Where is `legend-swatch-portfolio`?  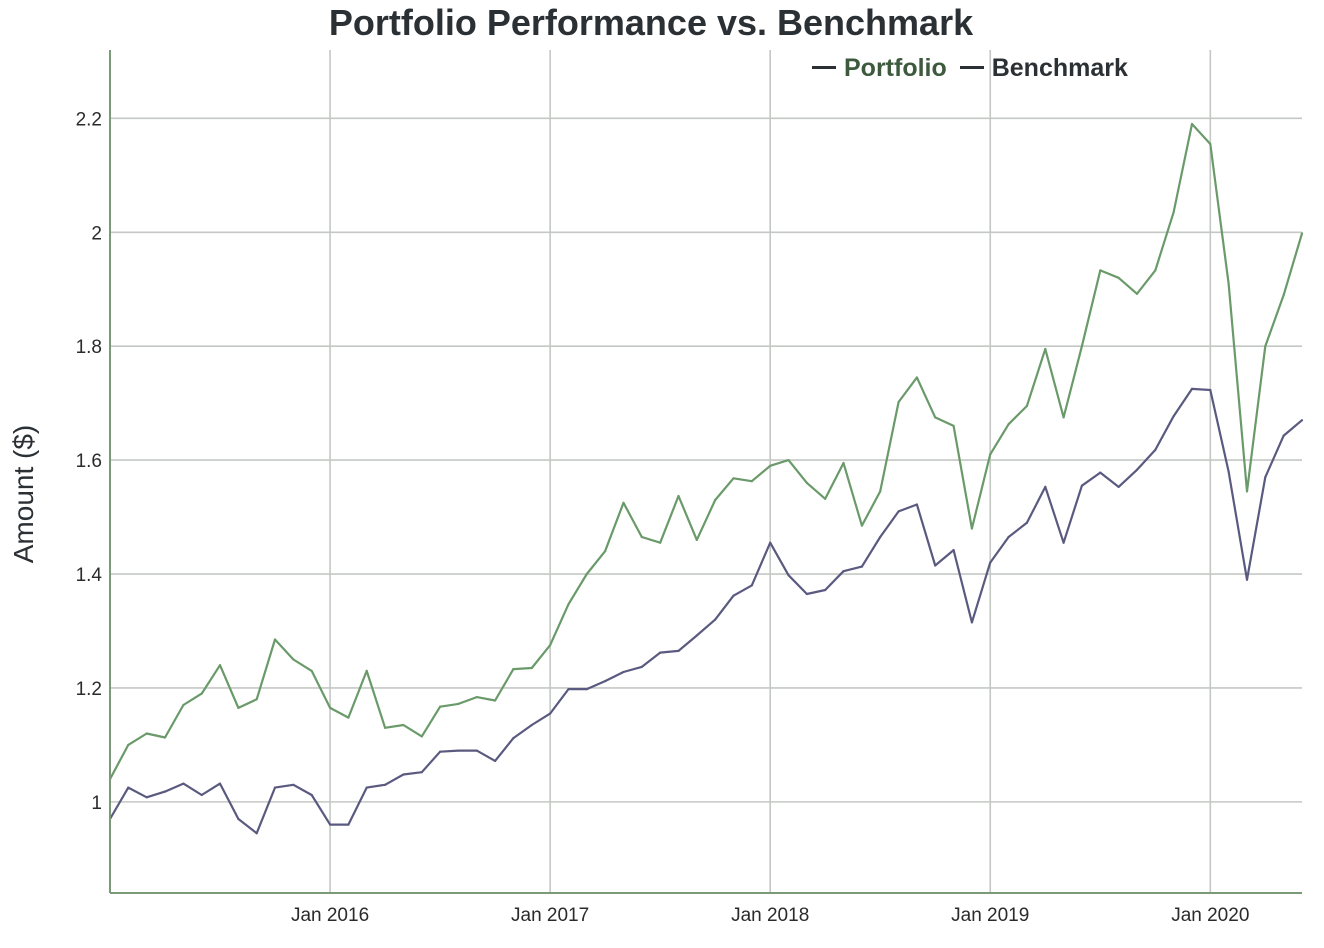 legend-swatch-portfolio is located at coordinates (824, 67).